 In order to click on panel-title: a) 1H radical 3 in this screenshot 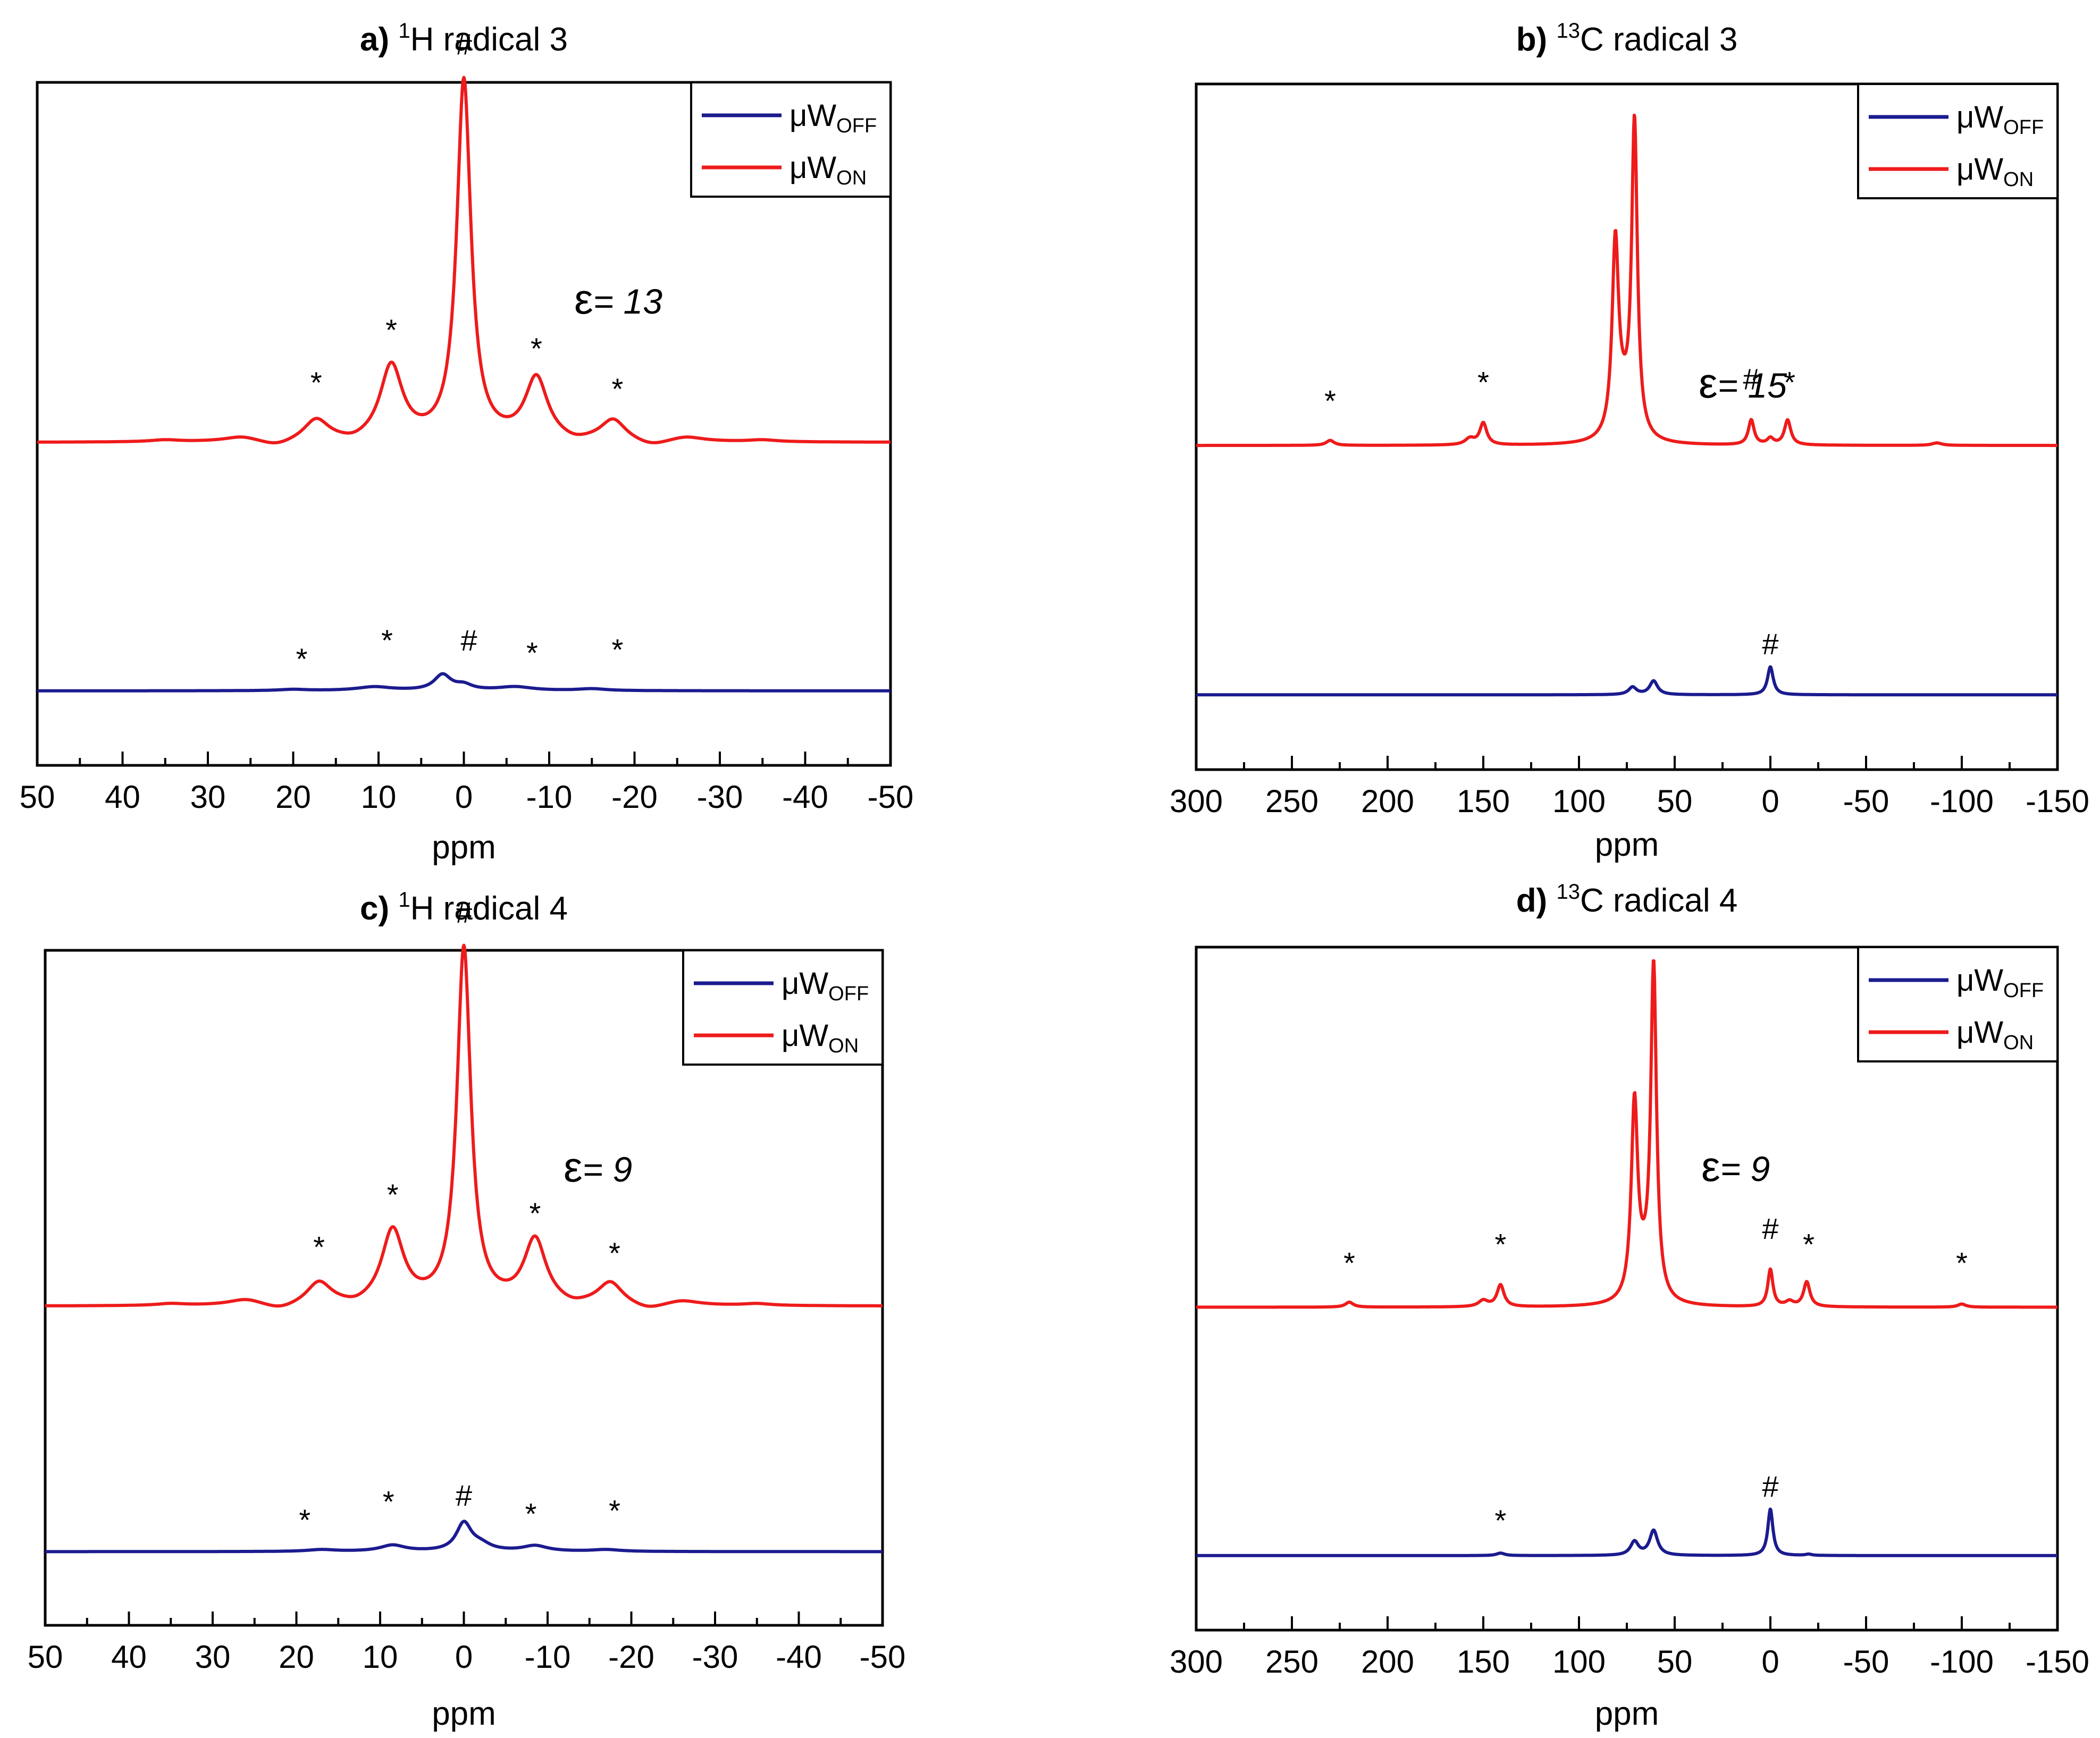, I will do `click(464, 39)`.